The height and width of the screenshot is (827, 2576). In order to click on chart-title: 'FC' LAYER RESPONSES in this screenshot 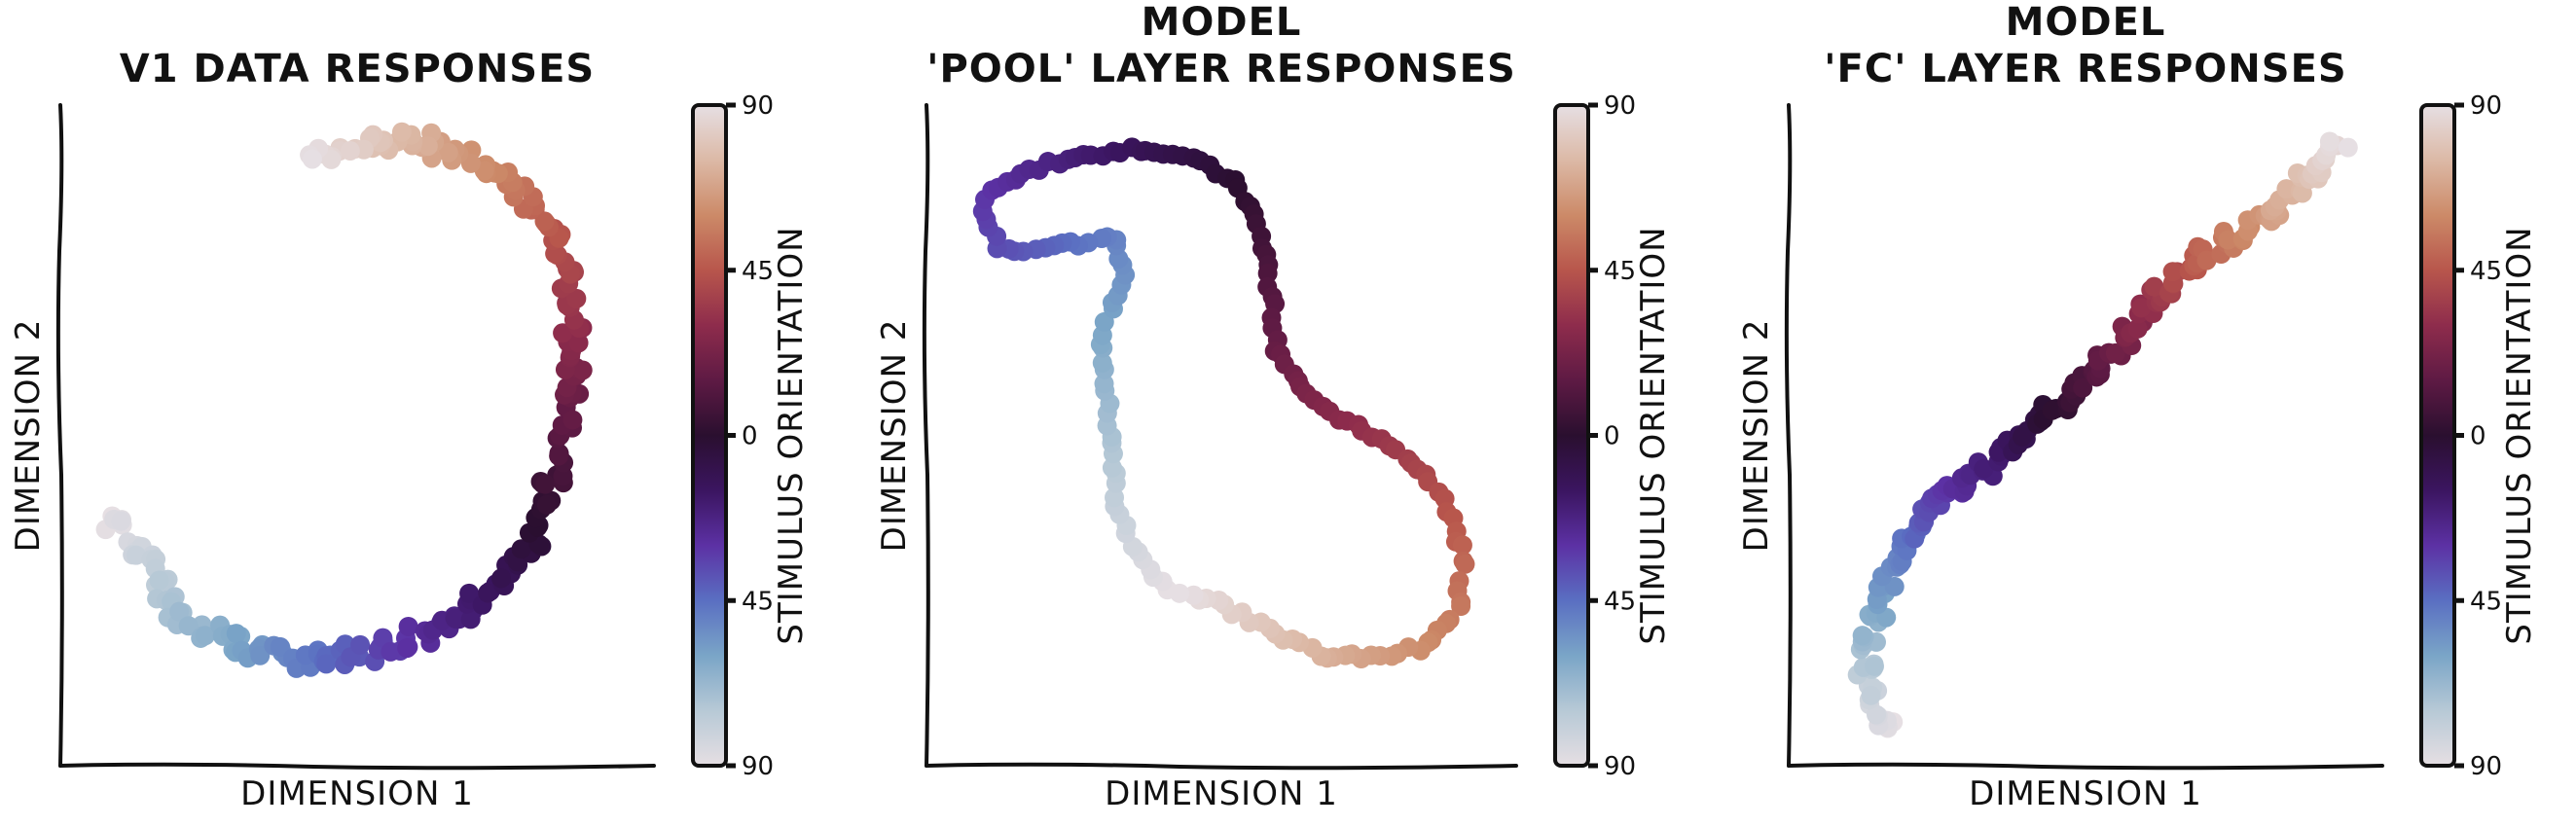, I will do `click(2085, 69)`.